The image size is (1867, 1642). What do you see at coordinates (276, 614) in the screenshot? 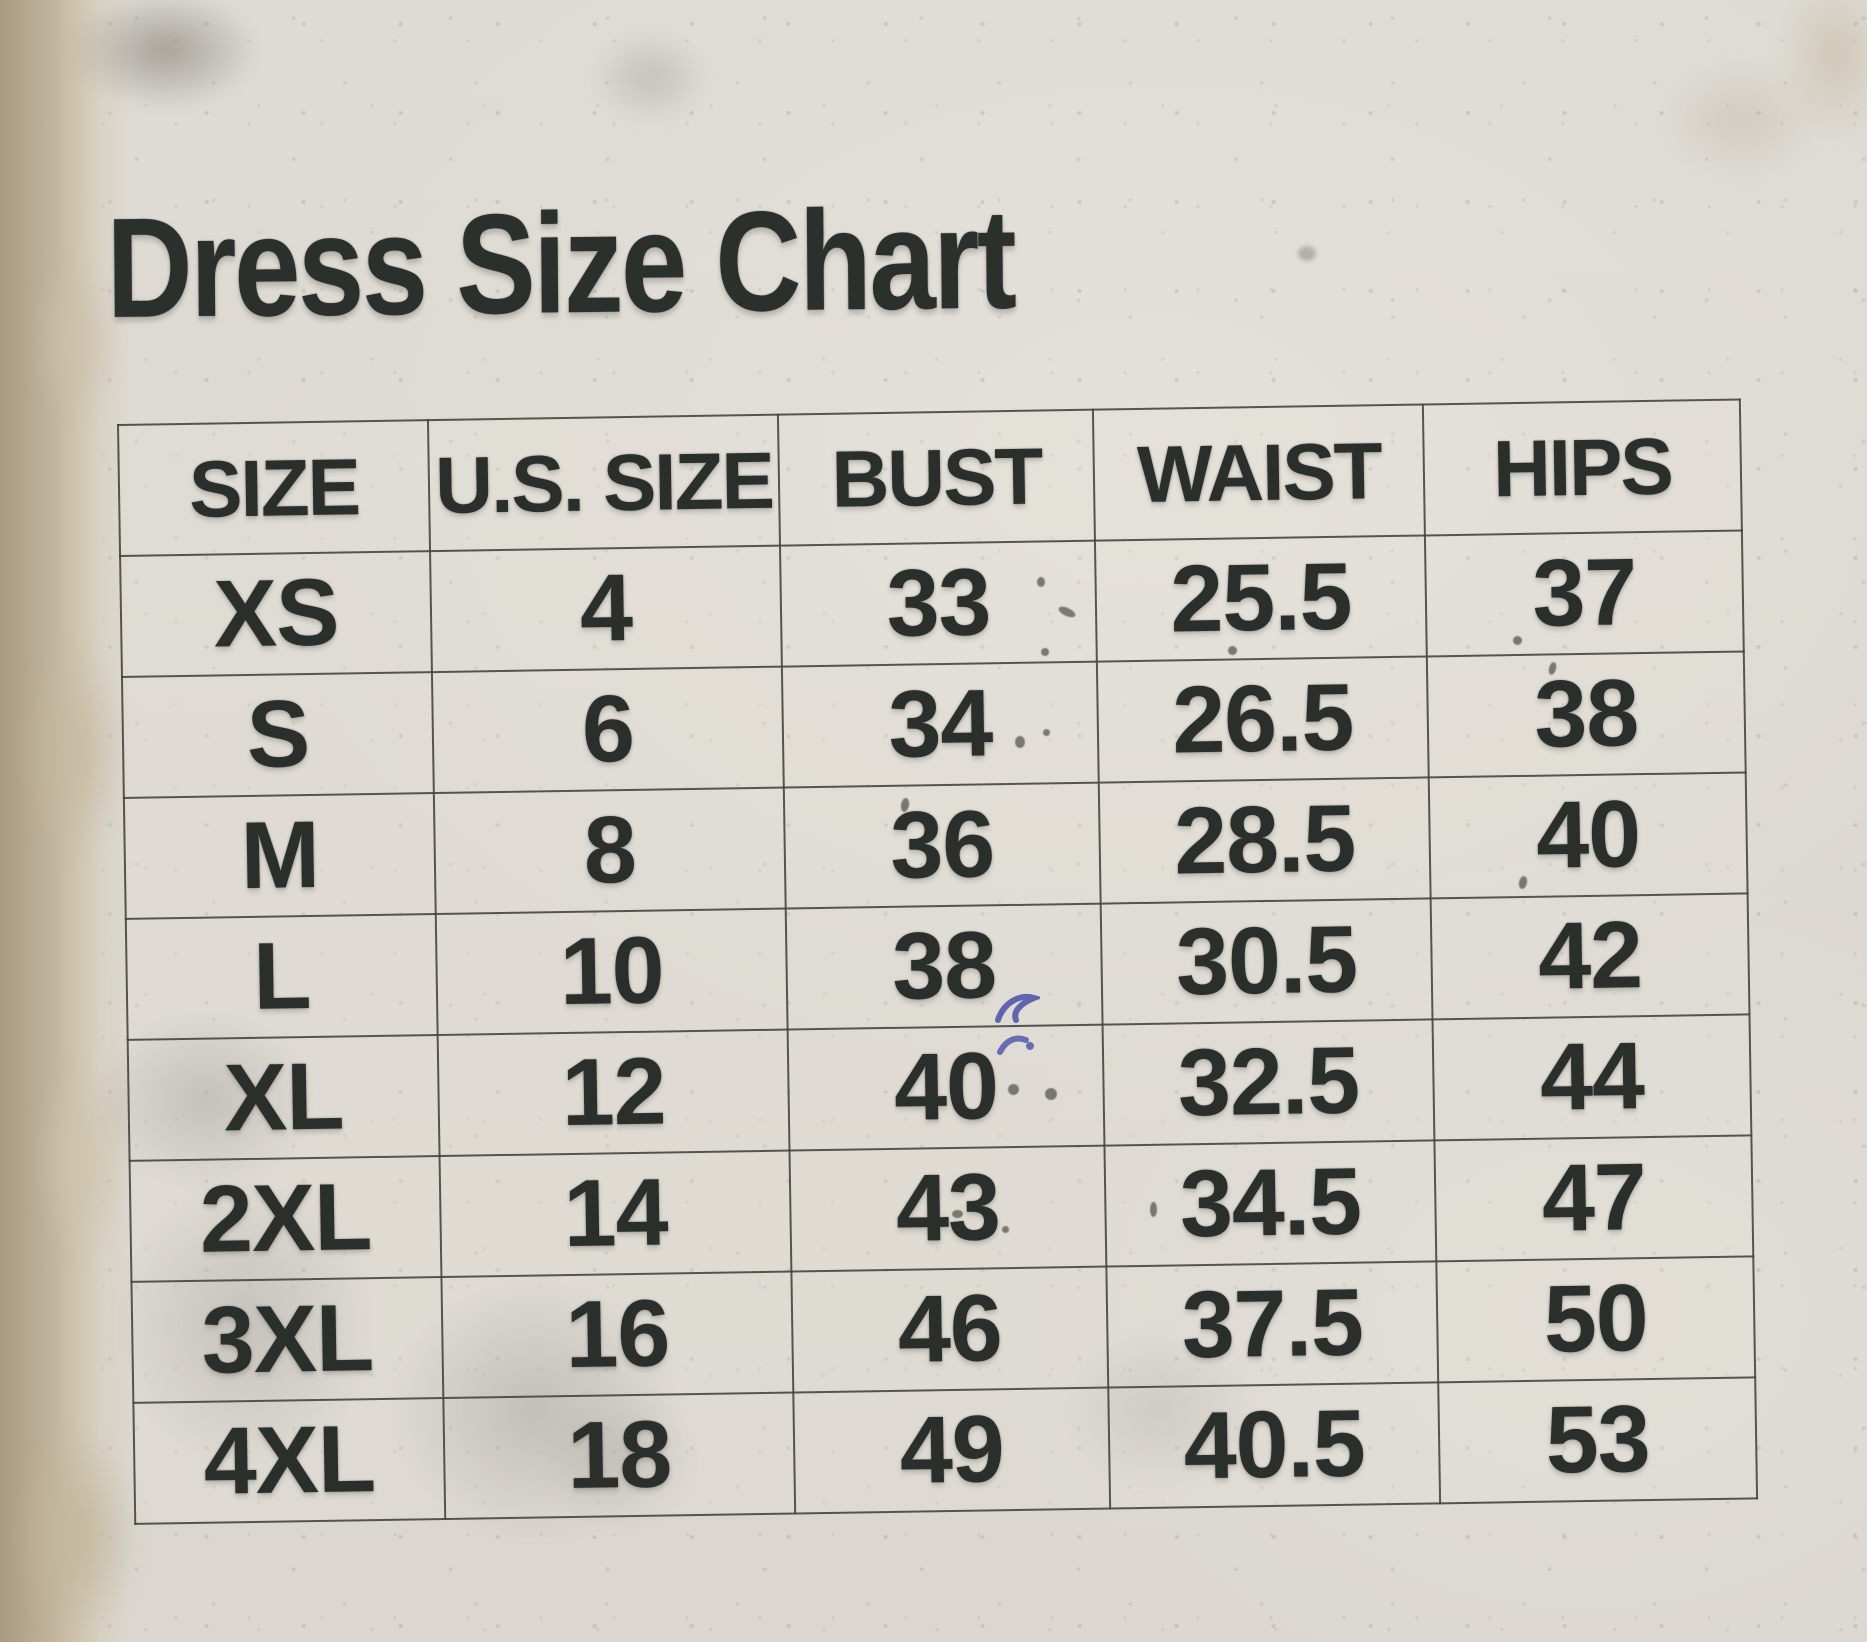
I see `size-cell: XS` at bounding box center [276, 614].